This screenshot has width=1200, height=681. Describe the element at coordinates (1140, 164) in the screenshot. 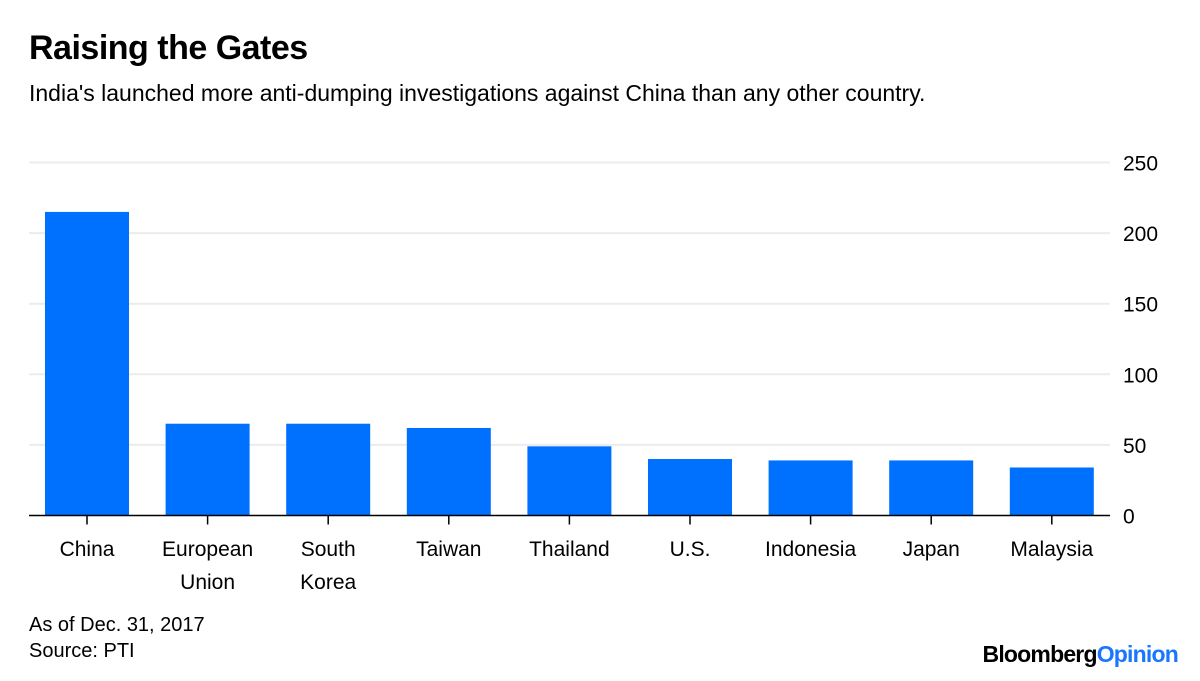

I see `y-tick-label: 250` at that location.